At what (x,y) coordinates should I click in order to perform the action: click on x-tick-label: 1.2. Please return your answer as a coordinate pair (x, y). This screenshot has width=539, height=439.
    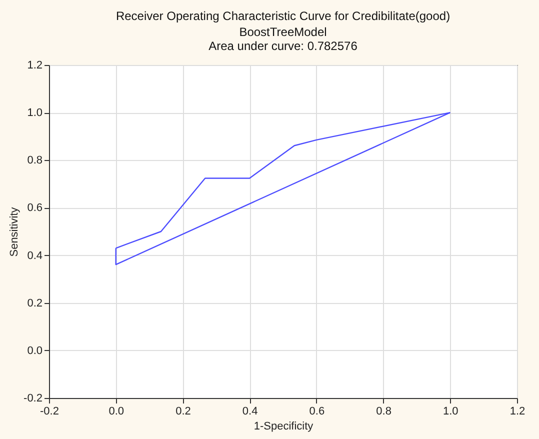
    Looking at the image, I should click on (518, 412).